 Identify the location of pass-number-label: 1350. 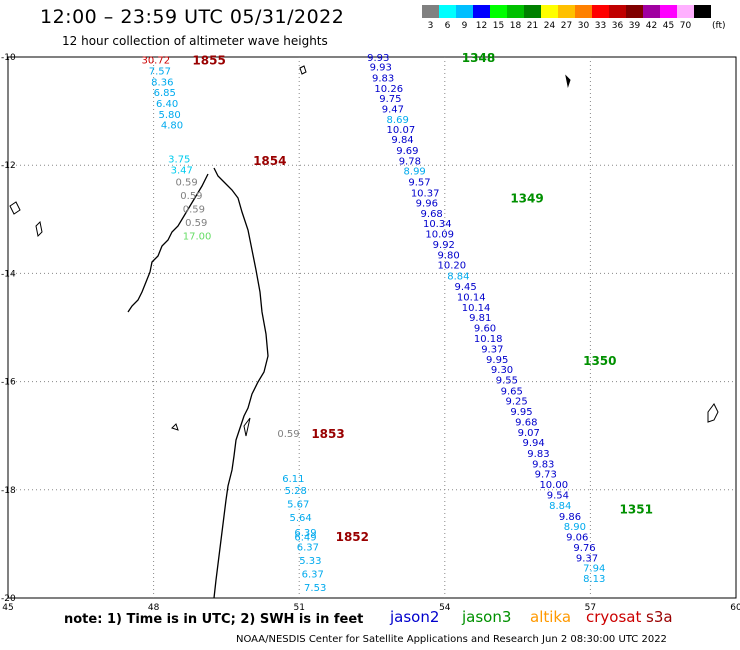
(599, 361).